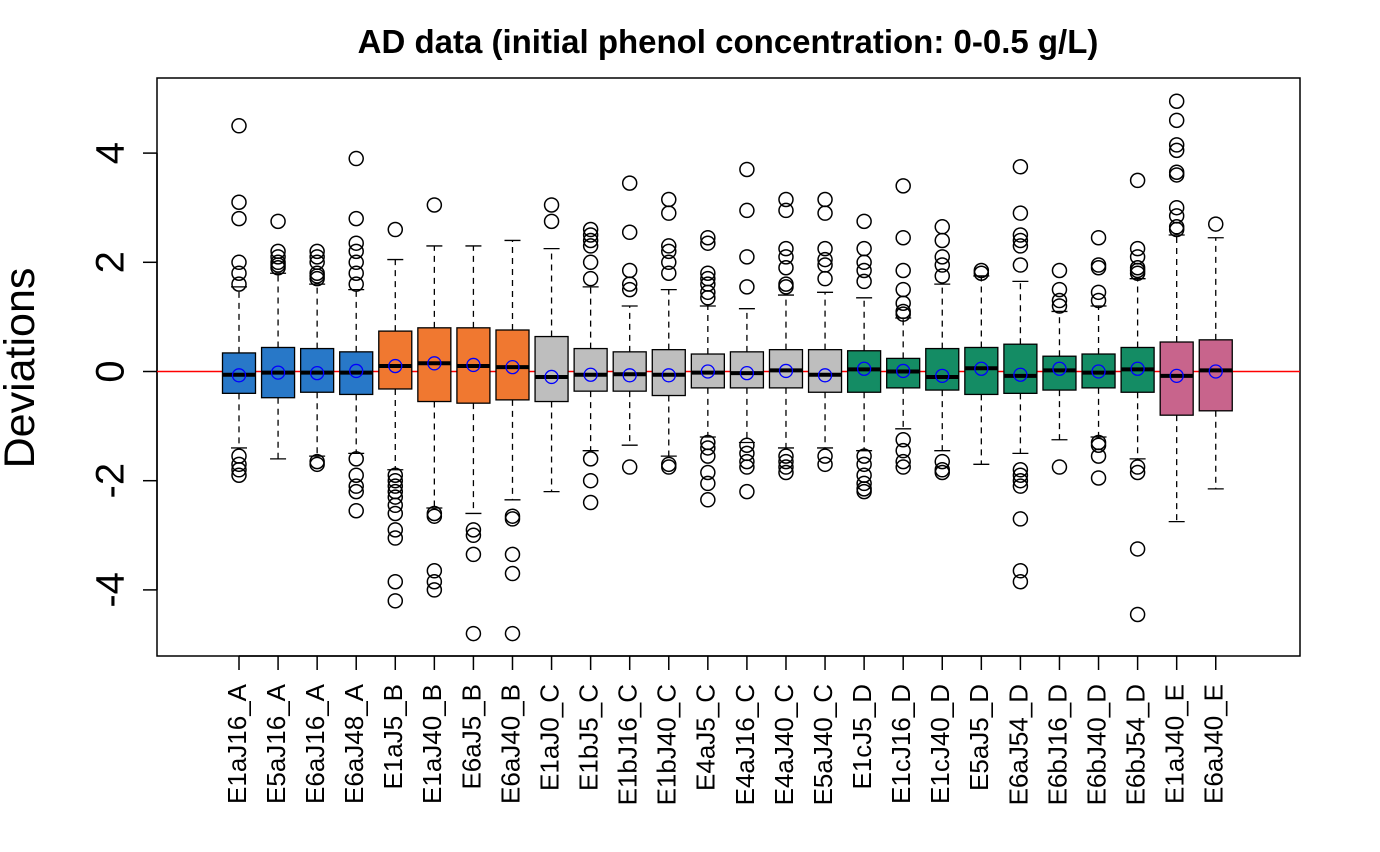  Describe the element at coordinates (111, 590) in the screenshot. I see `y-tick-label: -4` at that location.